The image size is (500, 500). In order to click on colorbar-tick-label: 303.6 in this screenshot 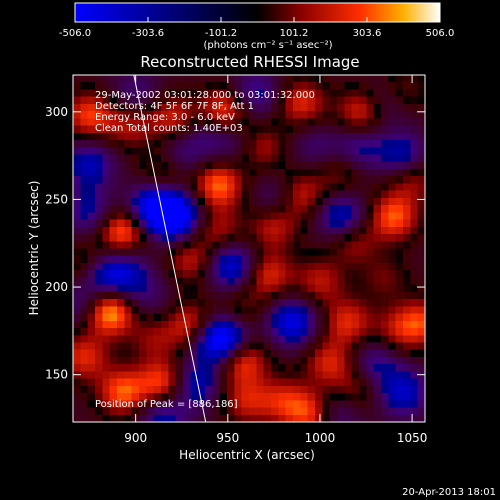, I will do `click(367, 33)`.